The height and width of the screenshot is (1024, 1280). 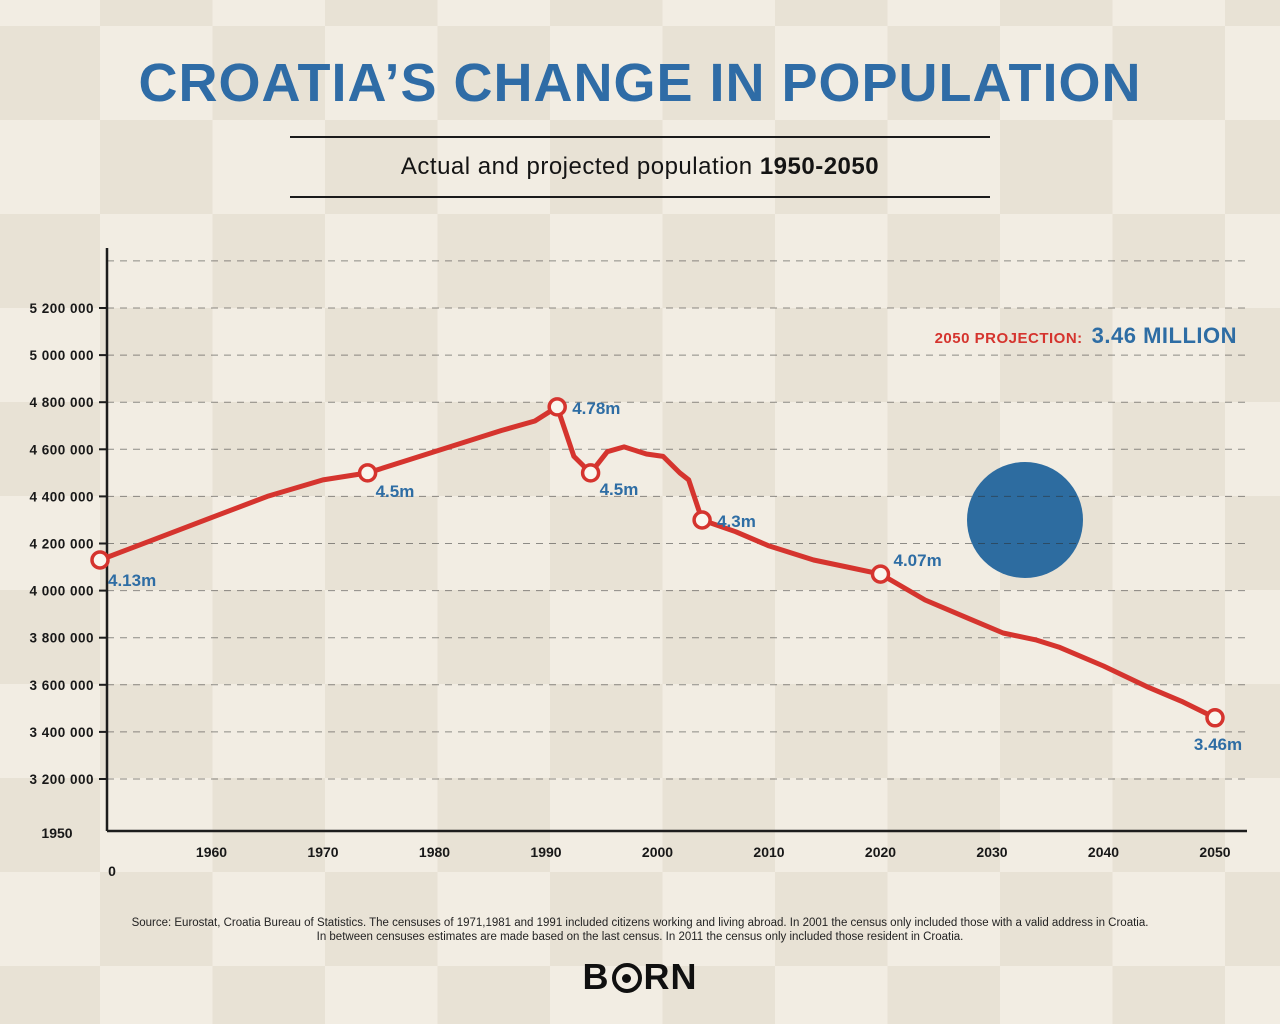 I want to click on data-point-label: 4.13m, so click(x=132, y=580).